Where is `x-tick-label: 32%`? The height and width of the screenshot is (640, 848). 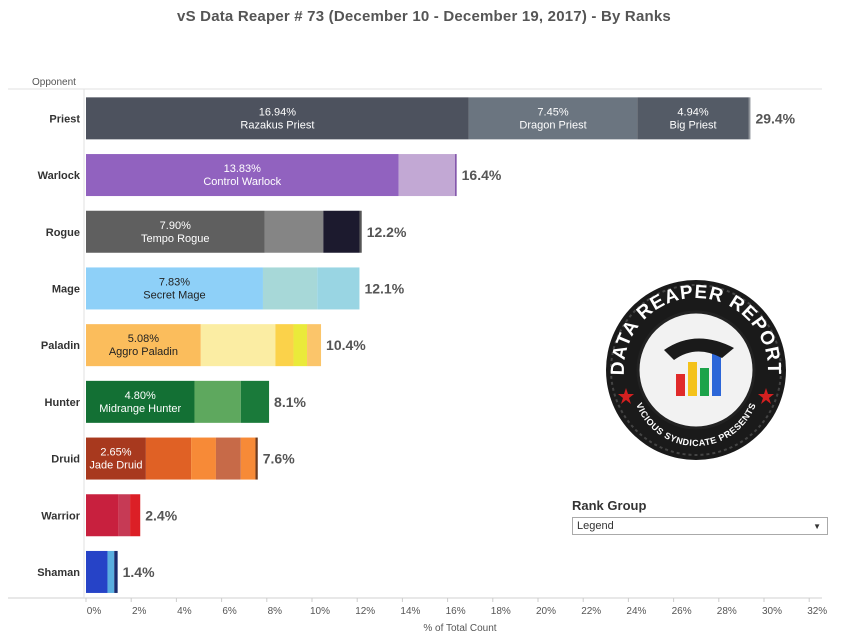
x-tick-label: 32% is located at coordinates (817, 611).